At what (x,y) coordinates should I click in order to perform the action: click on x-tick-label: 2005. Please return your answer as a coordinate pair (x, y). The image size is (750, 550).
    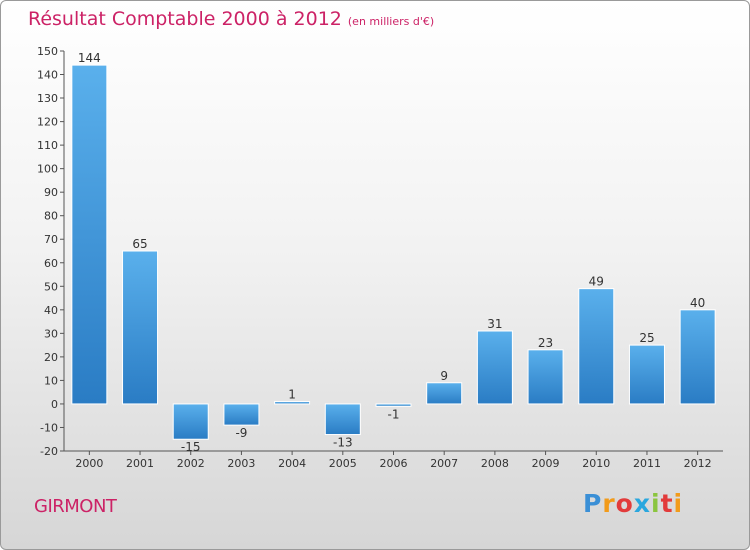
    Looking at the image, I should click on (343, 463).